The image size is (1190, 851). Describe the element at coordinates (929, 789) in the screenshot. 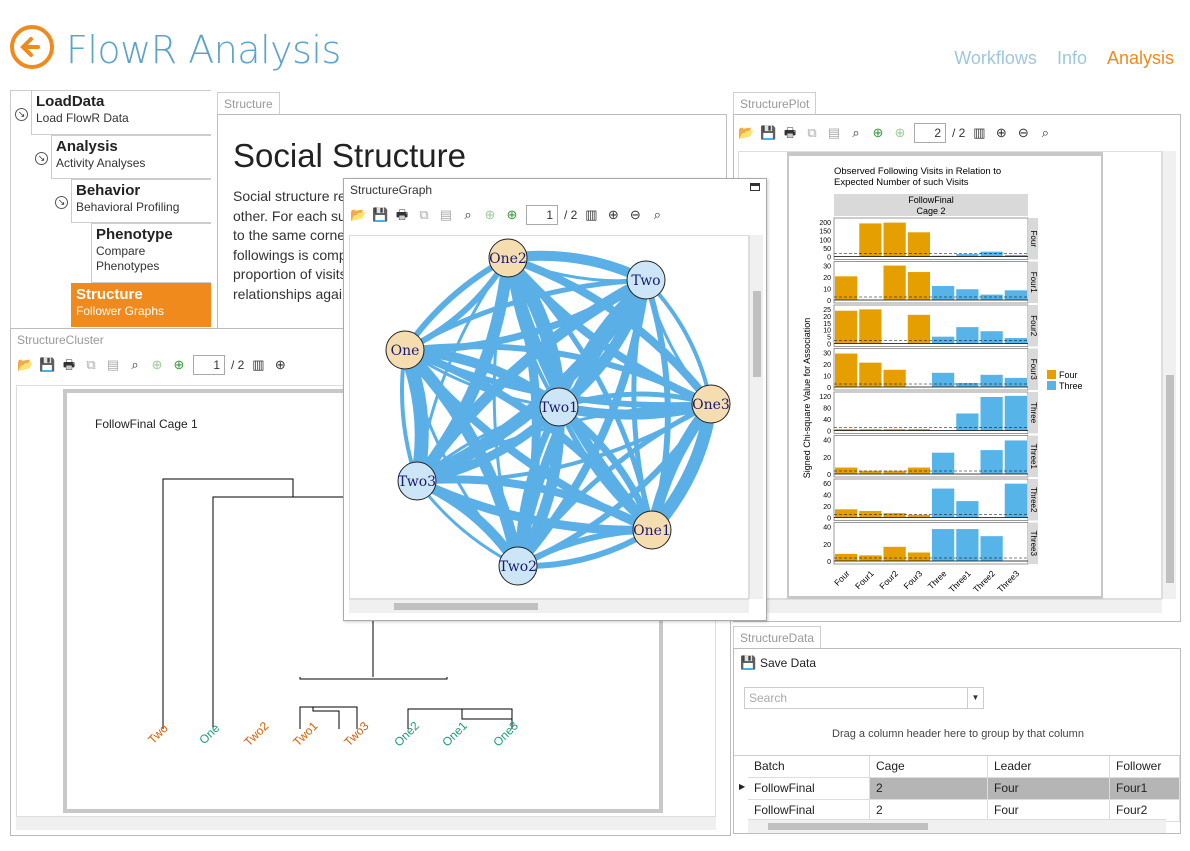

I see `table-cell: 2` at that location.